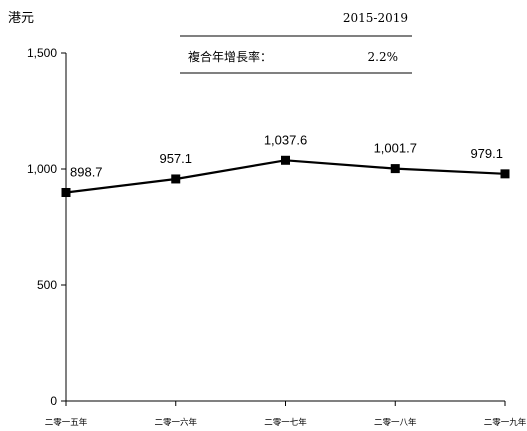  Describe the element at coordinates (21, 18) in the screenshot. I see `y-unit-label: 港元` at that location.